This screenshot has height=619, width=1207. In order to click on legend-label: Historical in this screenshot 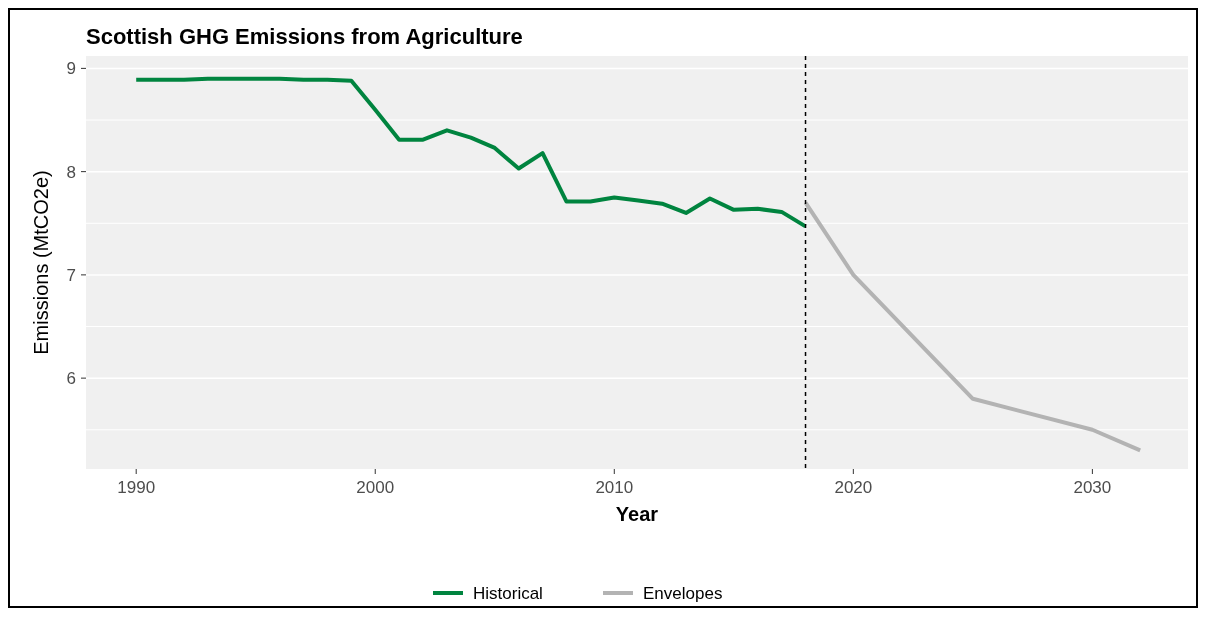, I will do `click(508, 593)`.